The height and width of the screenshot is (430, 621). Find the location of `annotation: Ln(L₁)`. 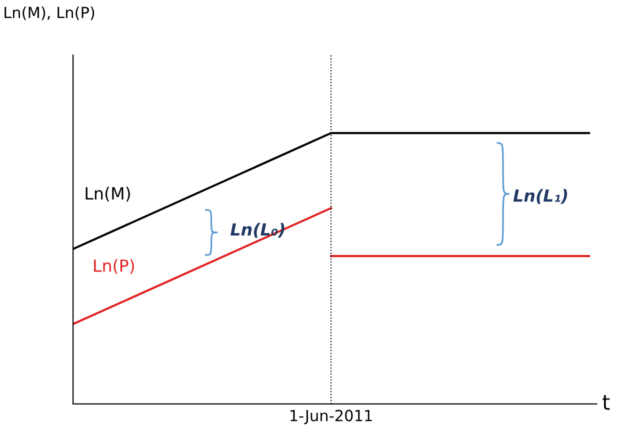

annotation: Ln(L₁) is located at coordinates (540, 196).